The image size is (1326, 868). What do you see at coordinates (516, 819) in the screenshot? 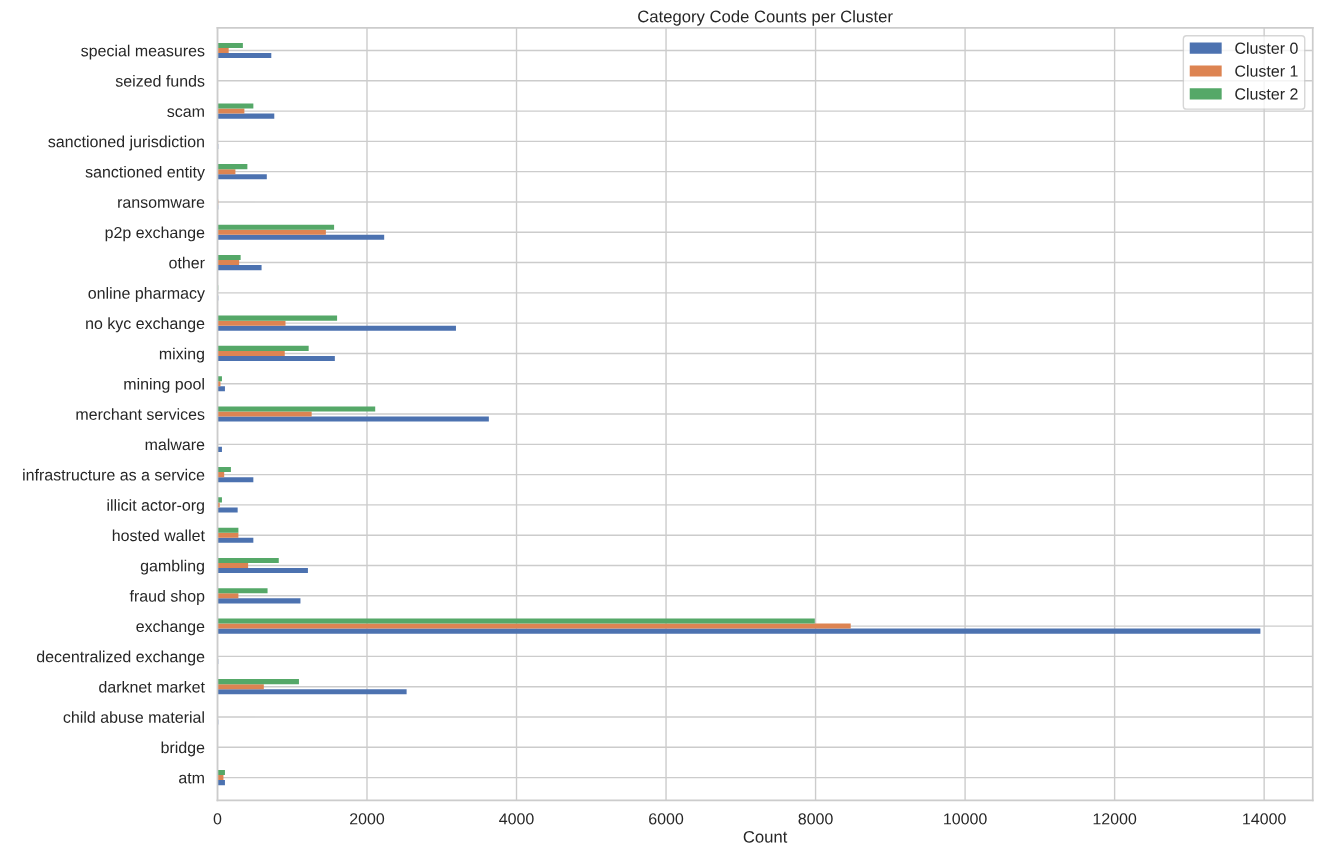
I see `x-tick-label: 4000` at bounding box center [516, 819].